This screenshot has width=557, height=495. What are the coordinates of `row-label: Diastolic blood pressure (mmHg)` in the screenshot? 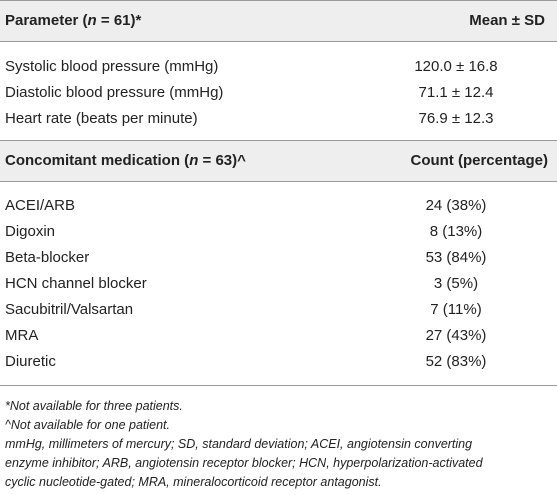 It's located at (114, 92).